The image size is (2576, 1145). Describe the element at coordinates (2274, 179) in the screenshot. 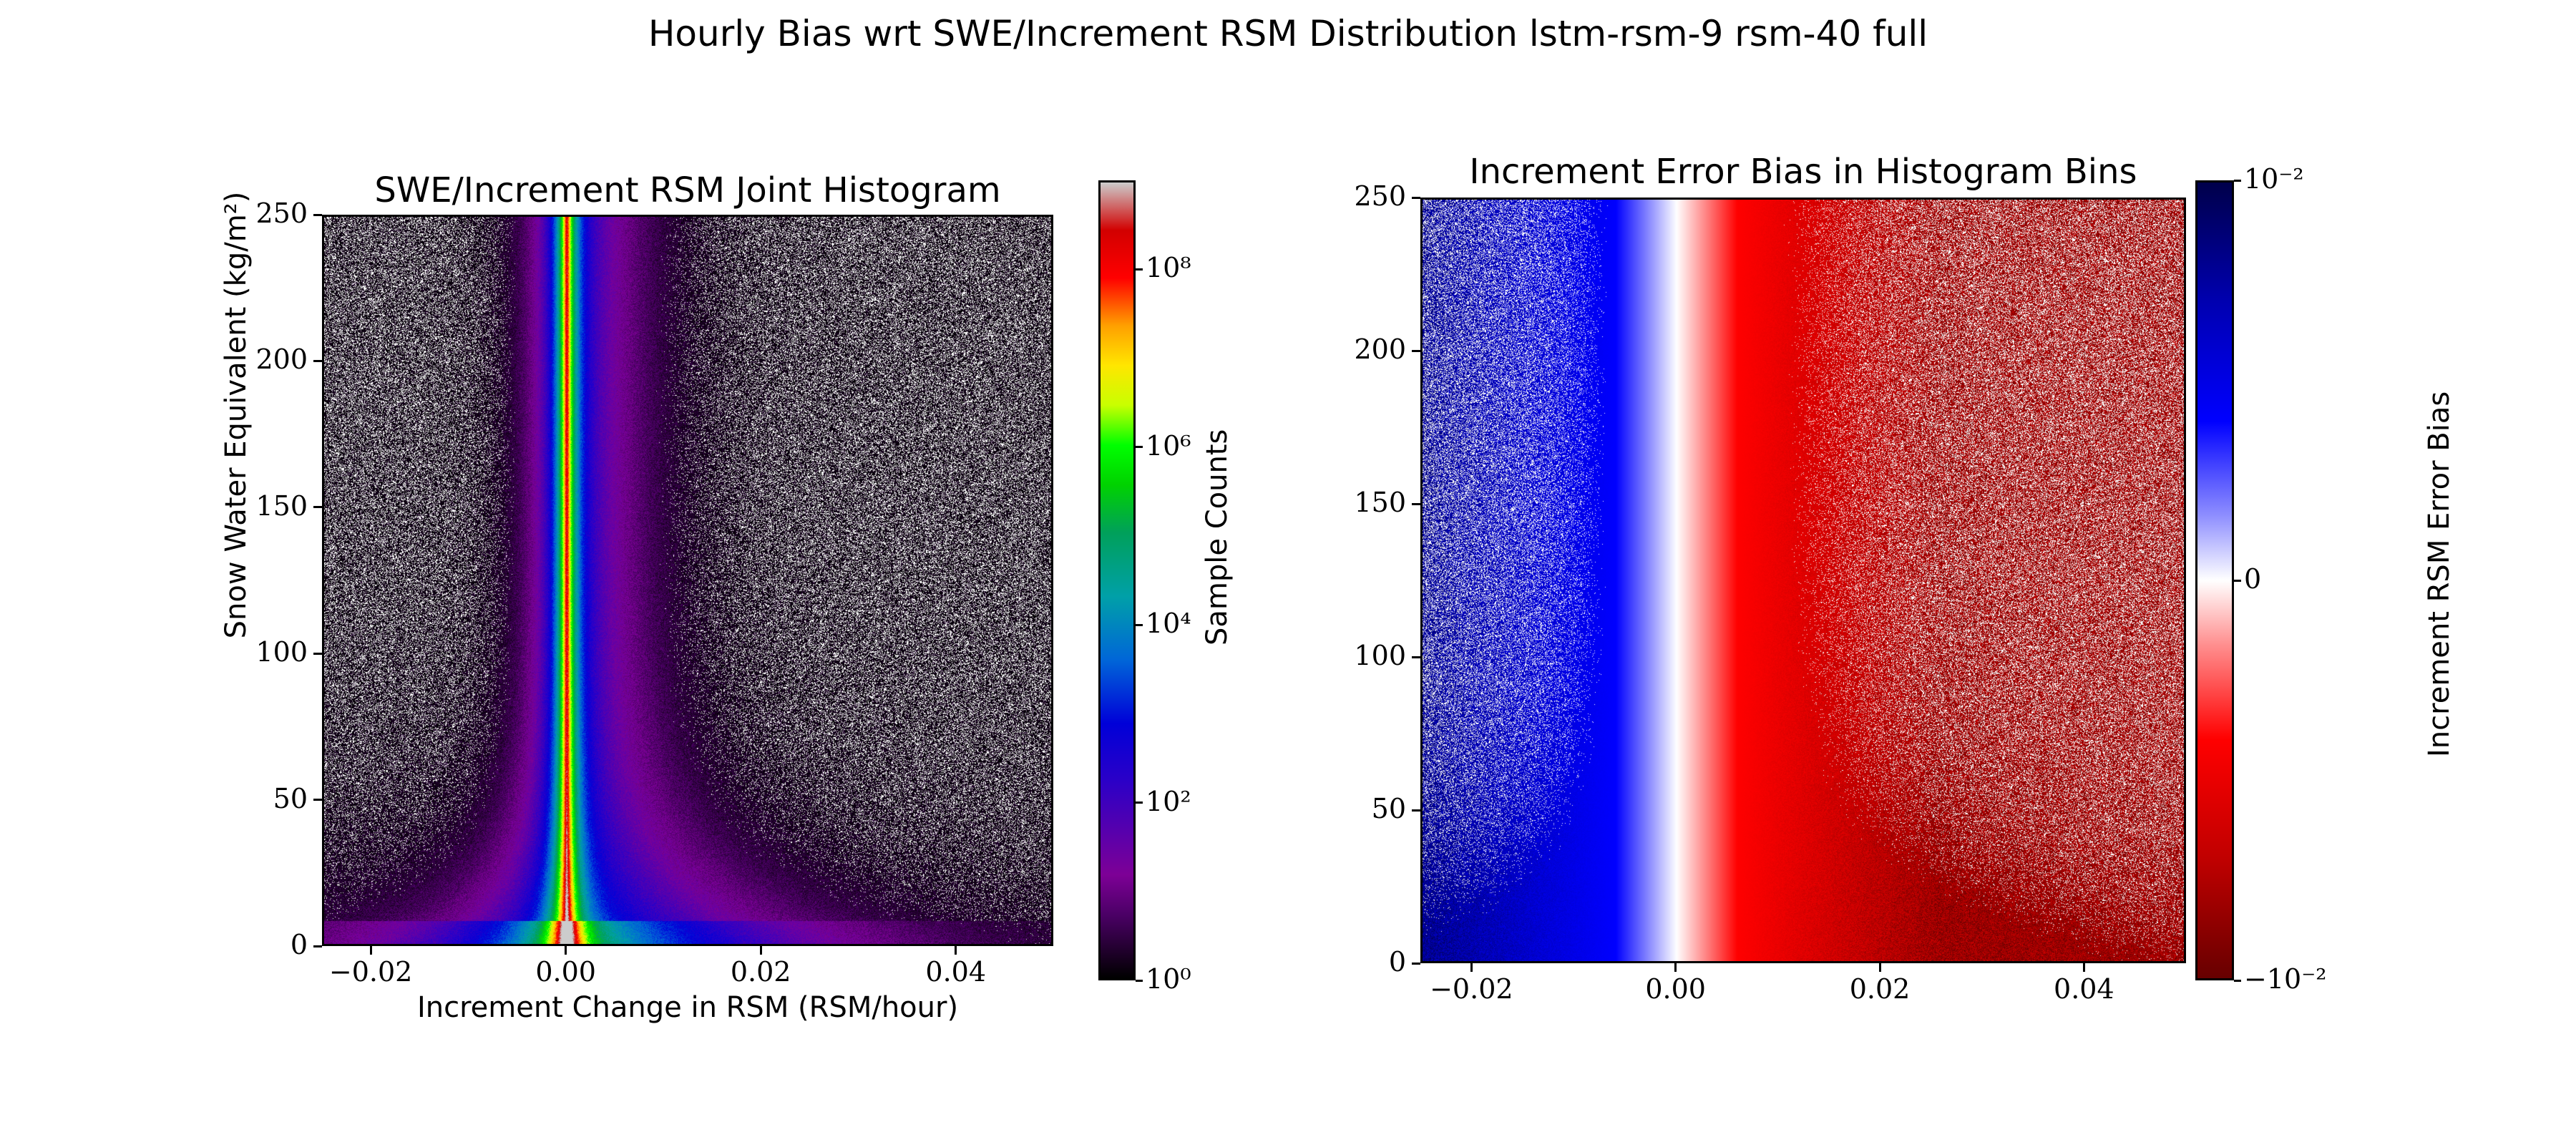

I see `colorbar-tick-label: 10⁻²` at that location.